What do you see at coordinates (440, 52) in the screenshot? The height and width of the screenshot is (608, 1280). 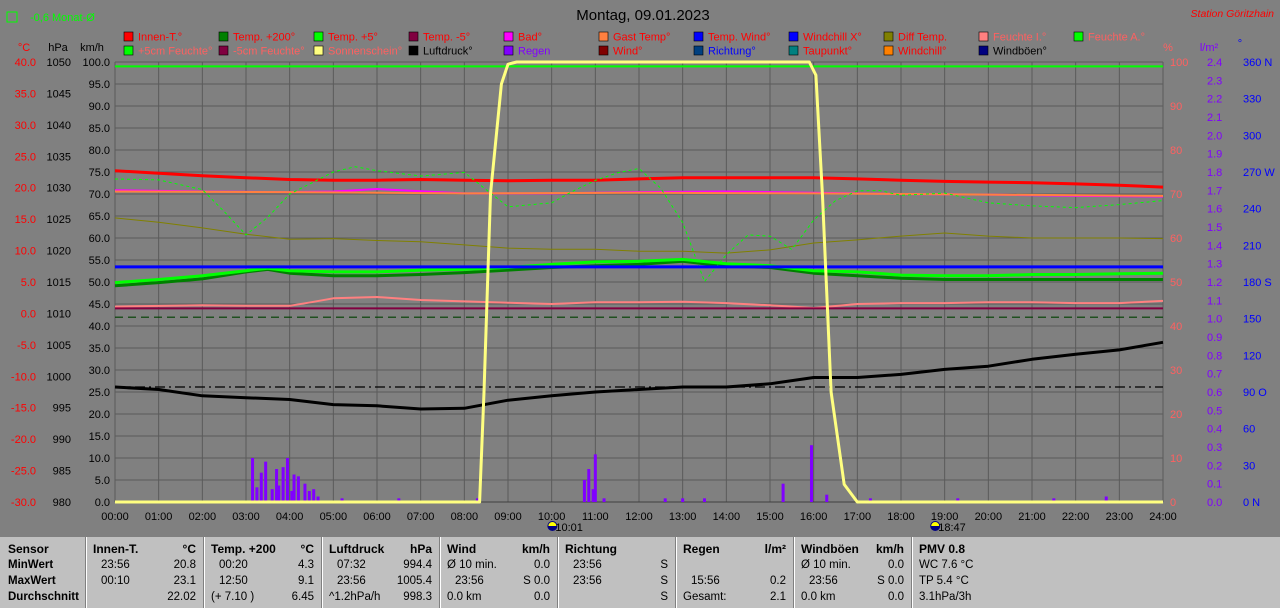 I see `legend-item: Luftdruck°` at bounding box center [440, 52].